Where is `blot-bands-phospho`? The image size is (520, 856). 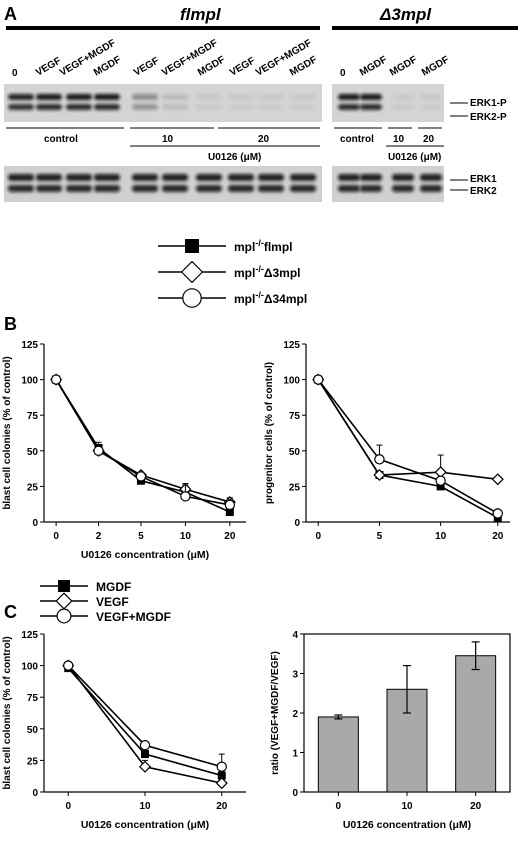 blot-bands-phospho is located at coordinates (225, 102).